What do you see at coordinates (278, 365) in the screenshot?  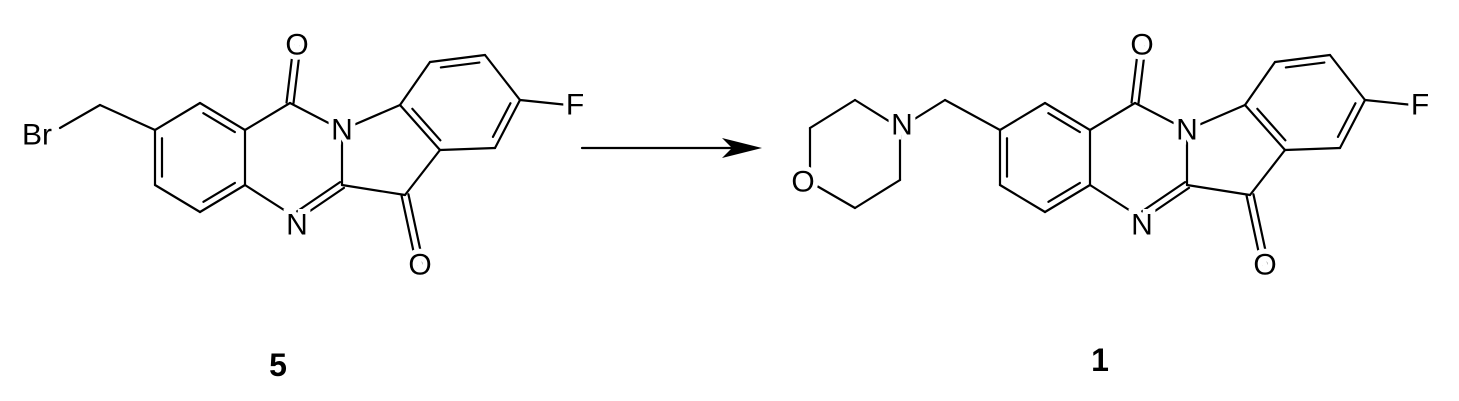 I see `compound-number: 5` at bounding box center [278, 365].